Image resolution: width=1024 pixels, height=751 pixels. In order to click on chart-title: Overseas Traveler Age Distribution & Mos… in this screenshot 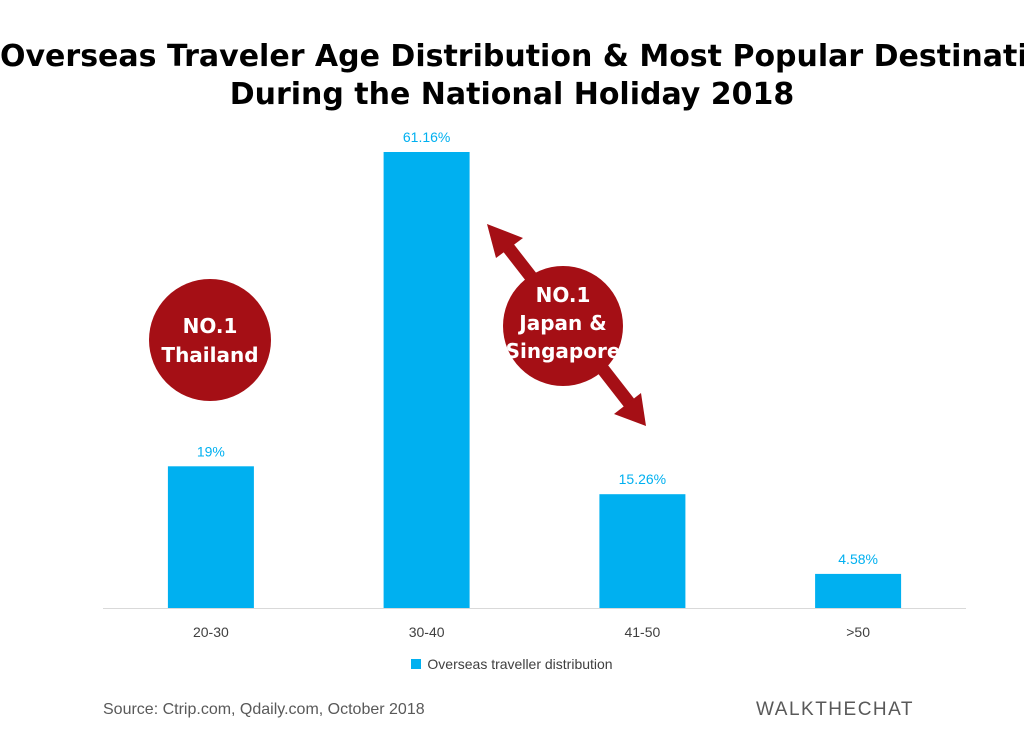, I will do `click(512, 76)`.